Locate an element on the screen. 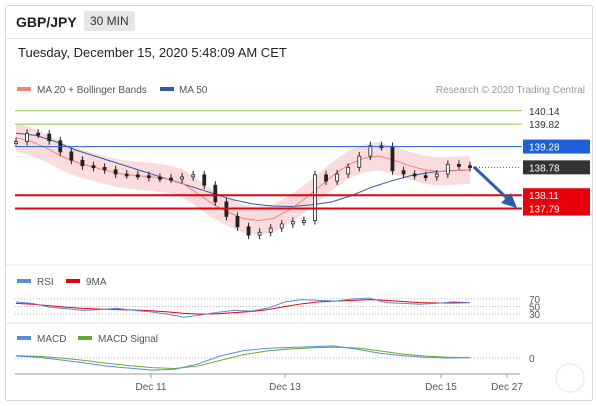 The image size is (598, 406). rsi-level-label: 50 is located at coordinates (535, 308).